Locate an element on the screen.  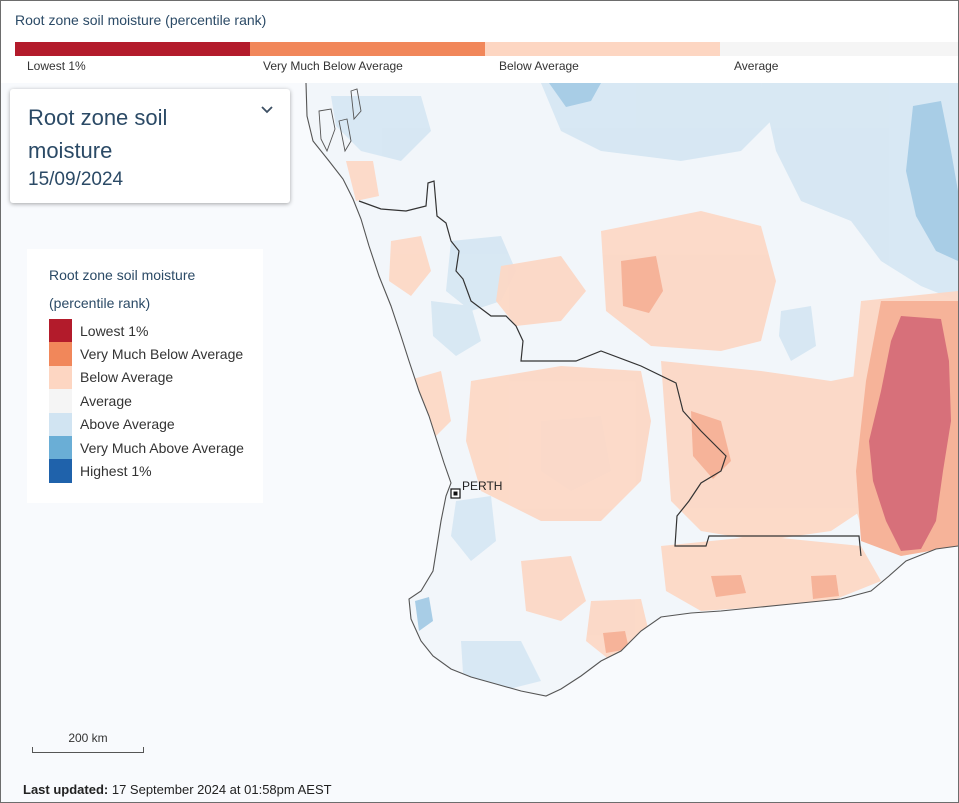
legend-label: Lowest 1% is located at coordinates (114, 330).